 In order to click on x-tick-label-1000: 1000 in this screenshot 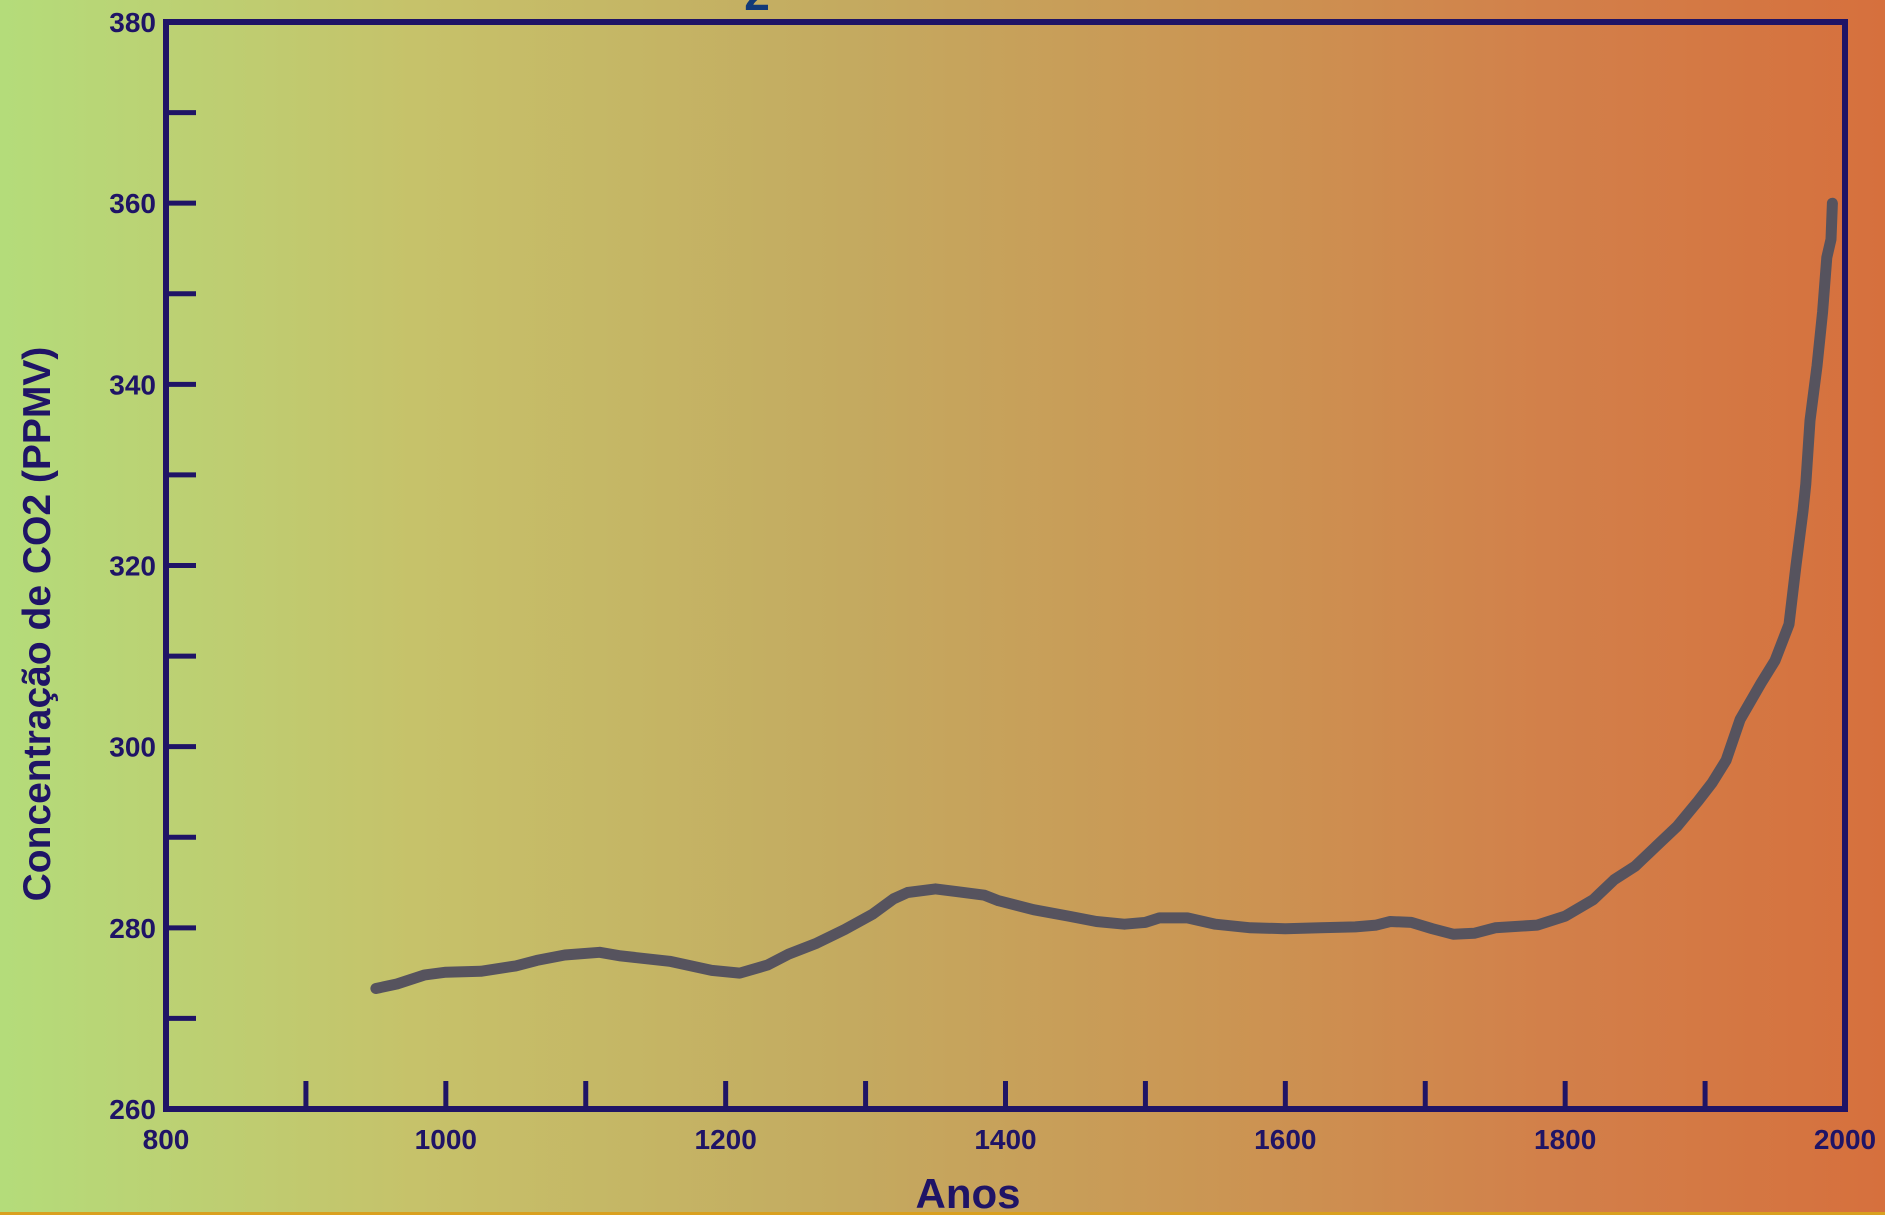, I will do `click(446, 1139)`.